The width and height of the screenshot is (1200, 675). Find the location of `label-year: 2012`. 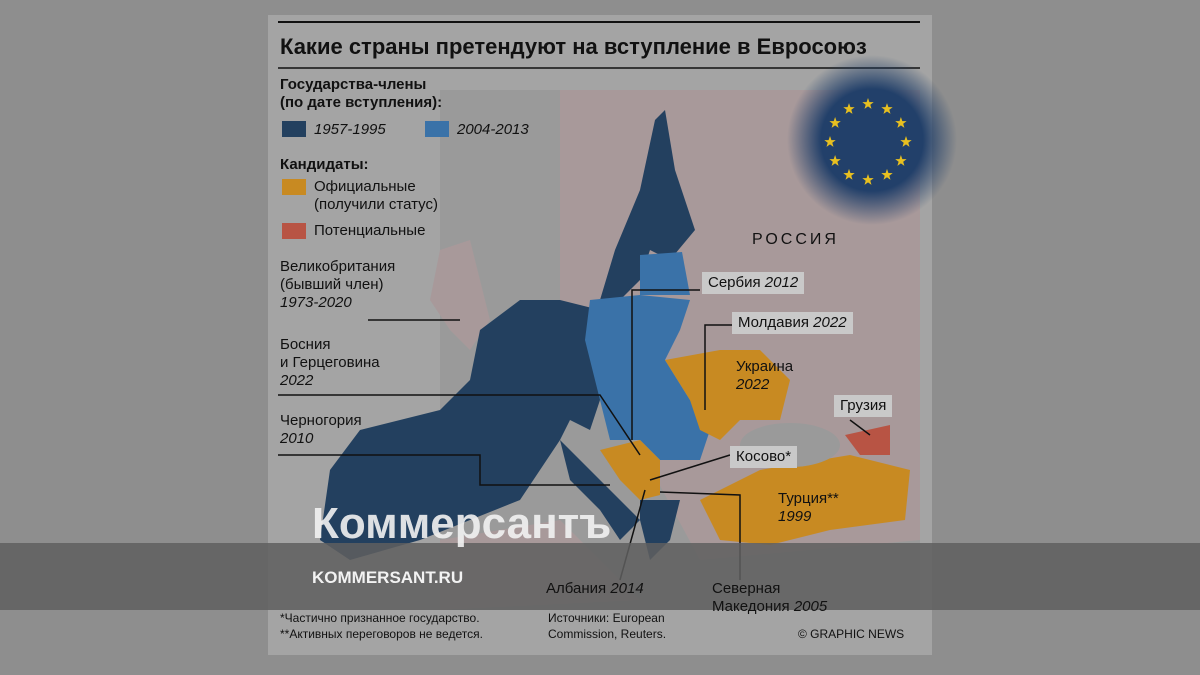

label-year: 2012 is located at coordinates (781, 282).